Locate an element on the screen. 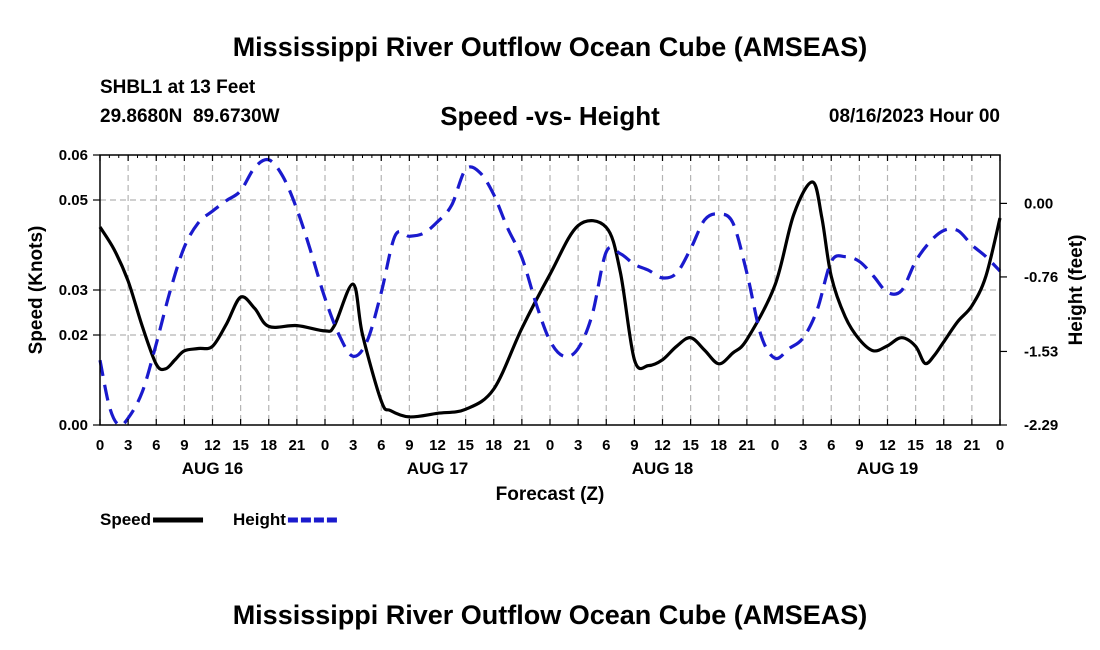 The image size is (1100, 650). y2-tick-label: 0.00 is located at coordinates (1038, 203).